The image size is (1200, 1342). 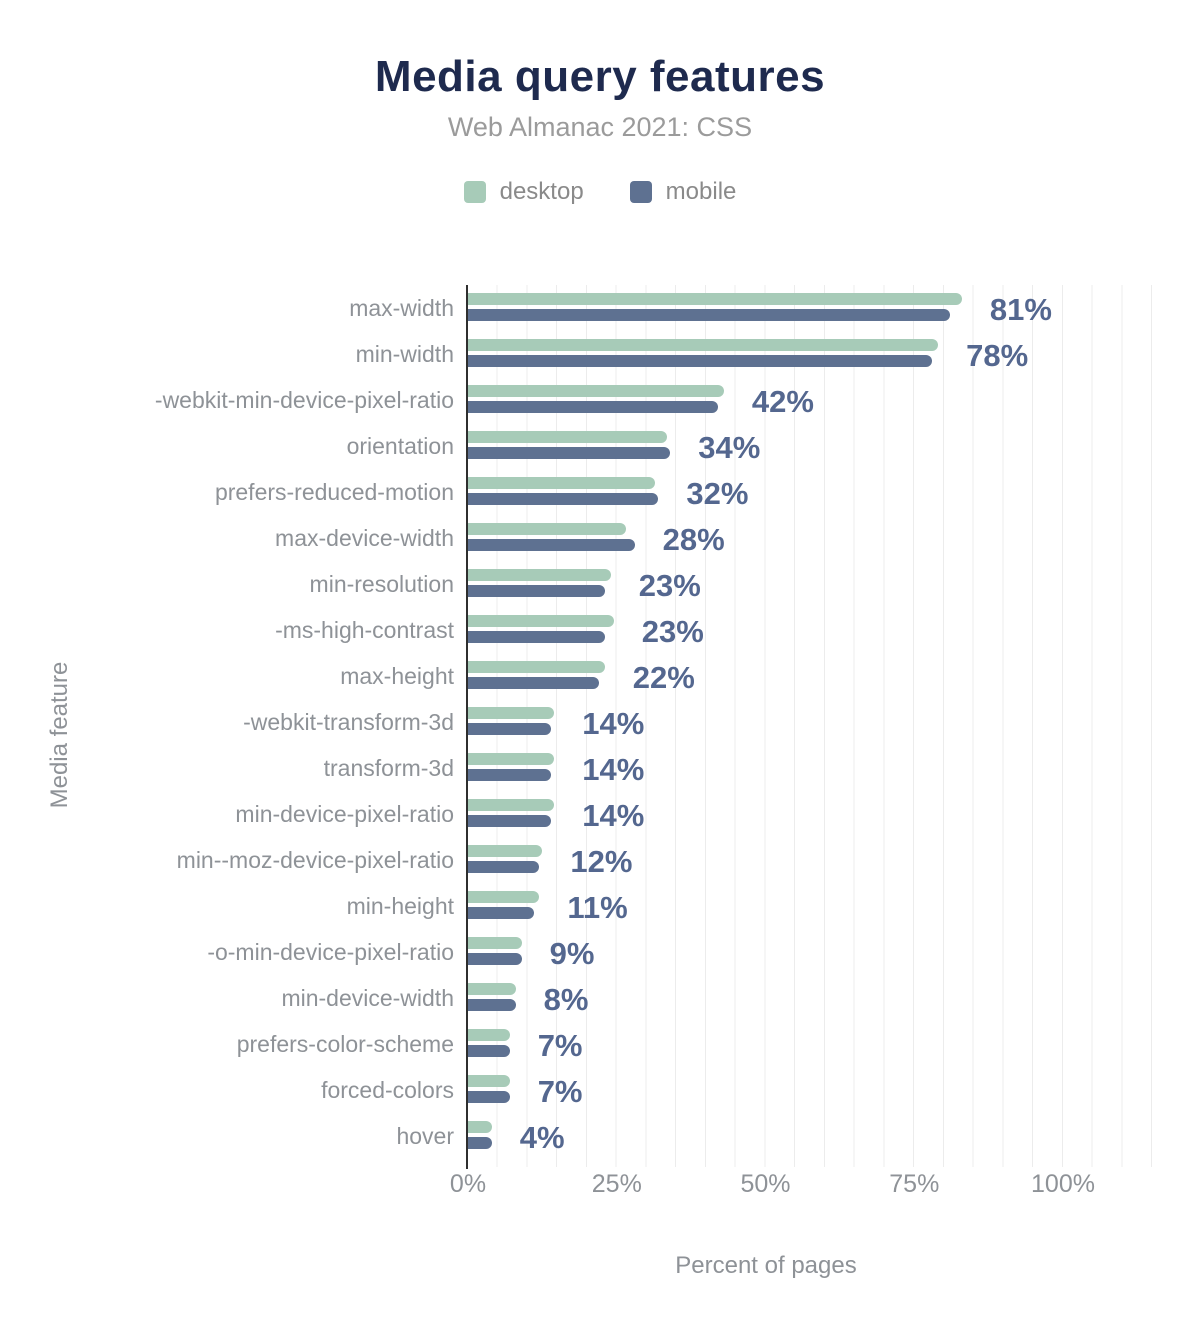 What do you see at coordinates (782, 401) in the screenshot?
I see `value-label: 42%` at bounding box center [782, 401].